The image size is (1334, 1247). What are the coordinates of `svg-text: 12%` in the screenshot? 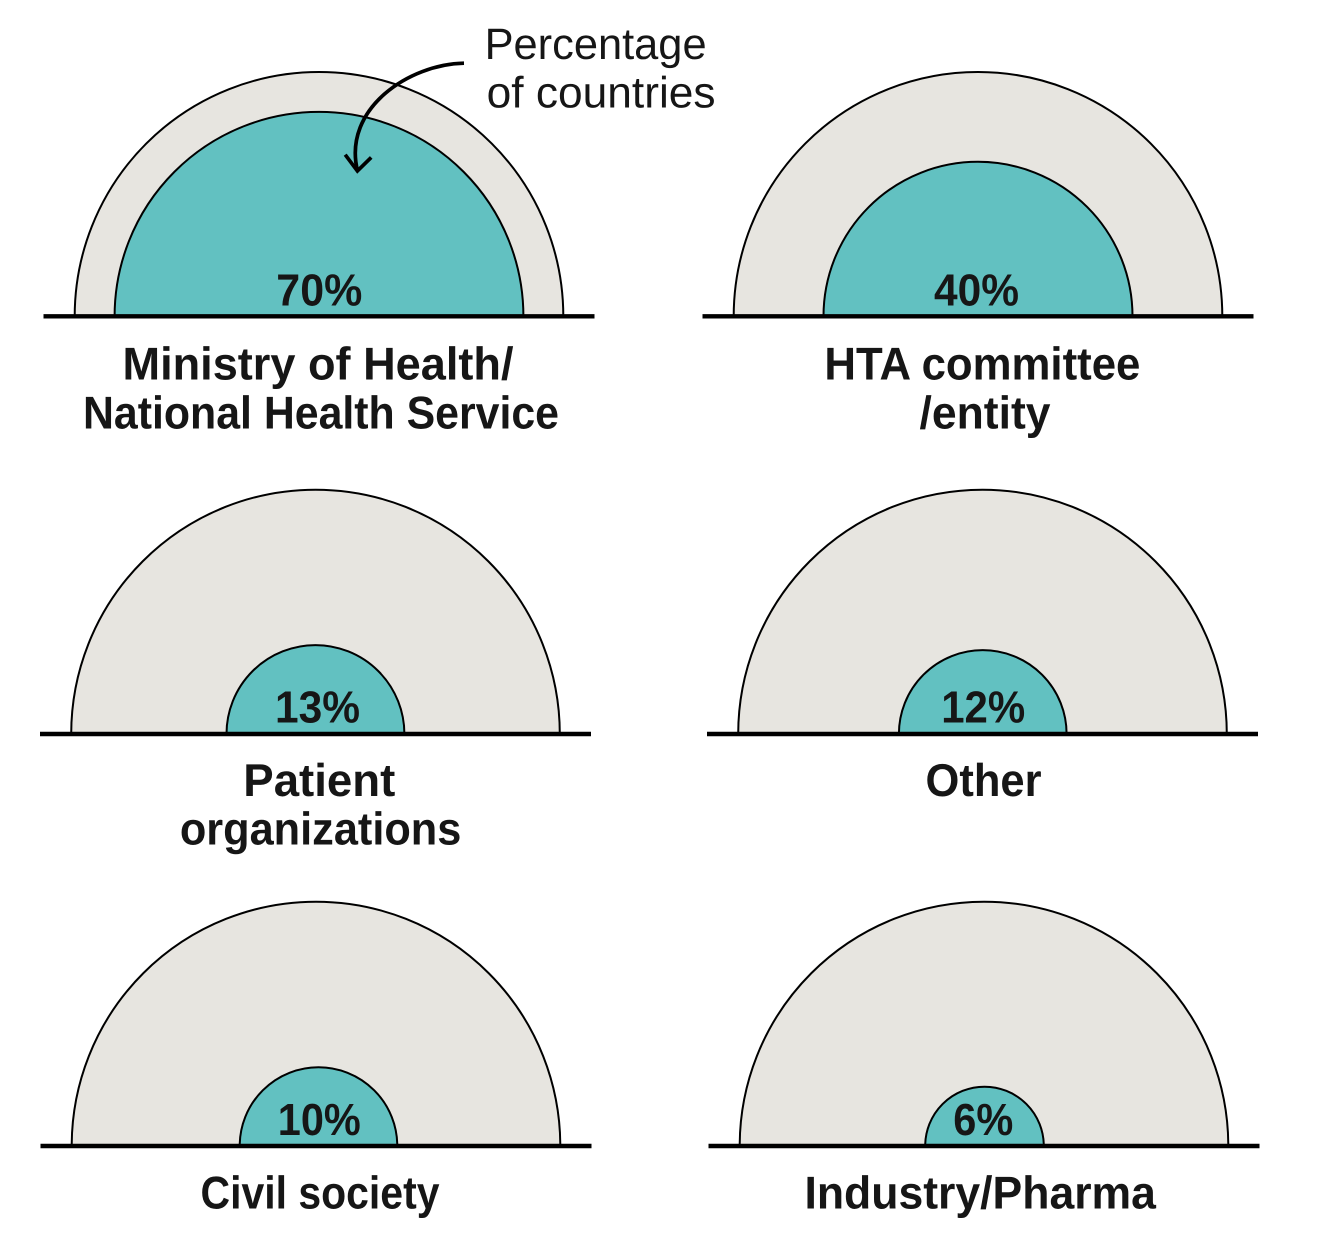 It's located at (983, 707).